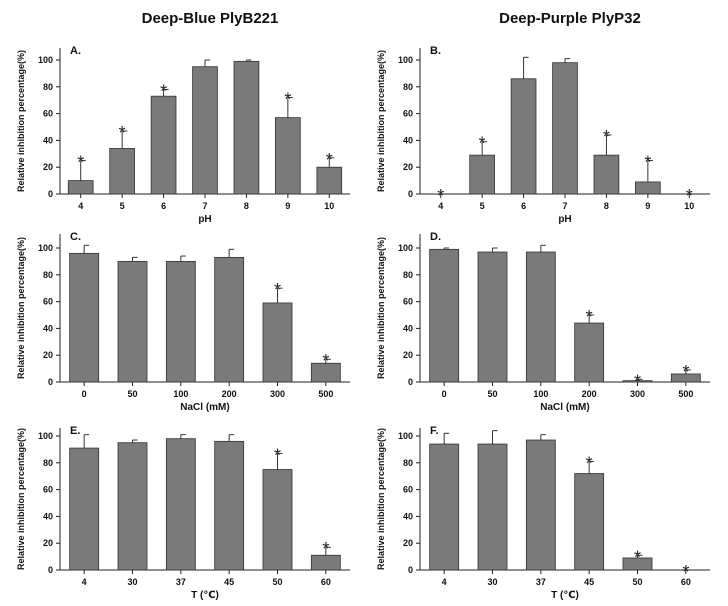  Describe the element at coordinates (564, 219) in the screenshot. I see `x-axis-label: pH` at that location.